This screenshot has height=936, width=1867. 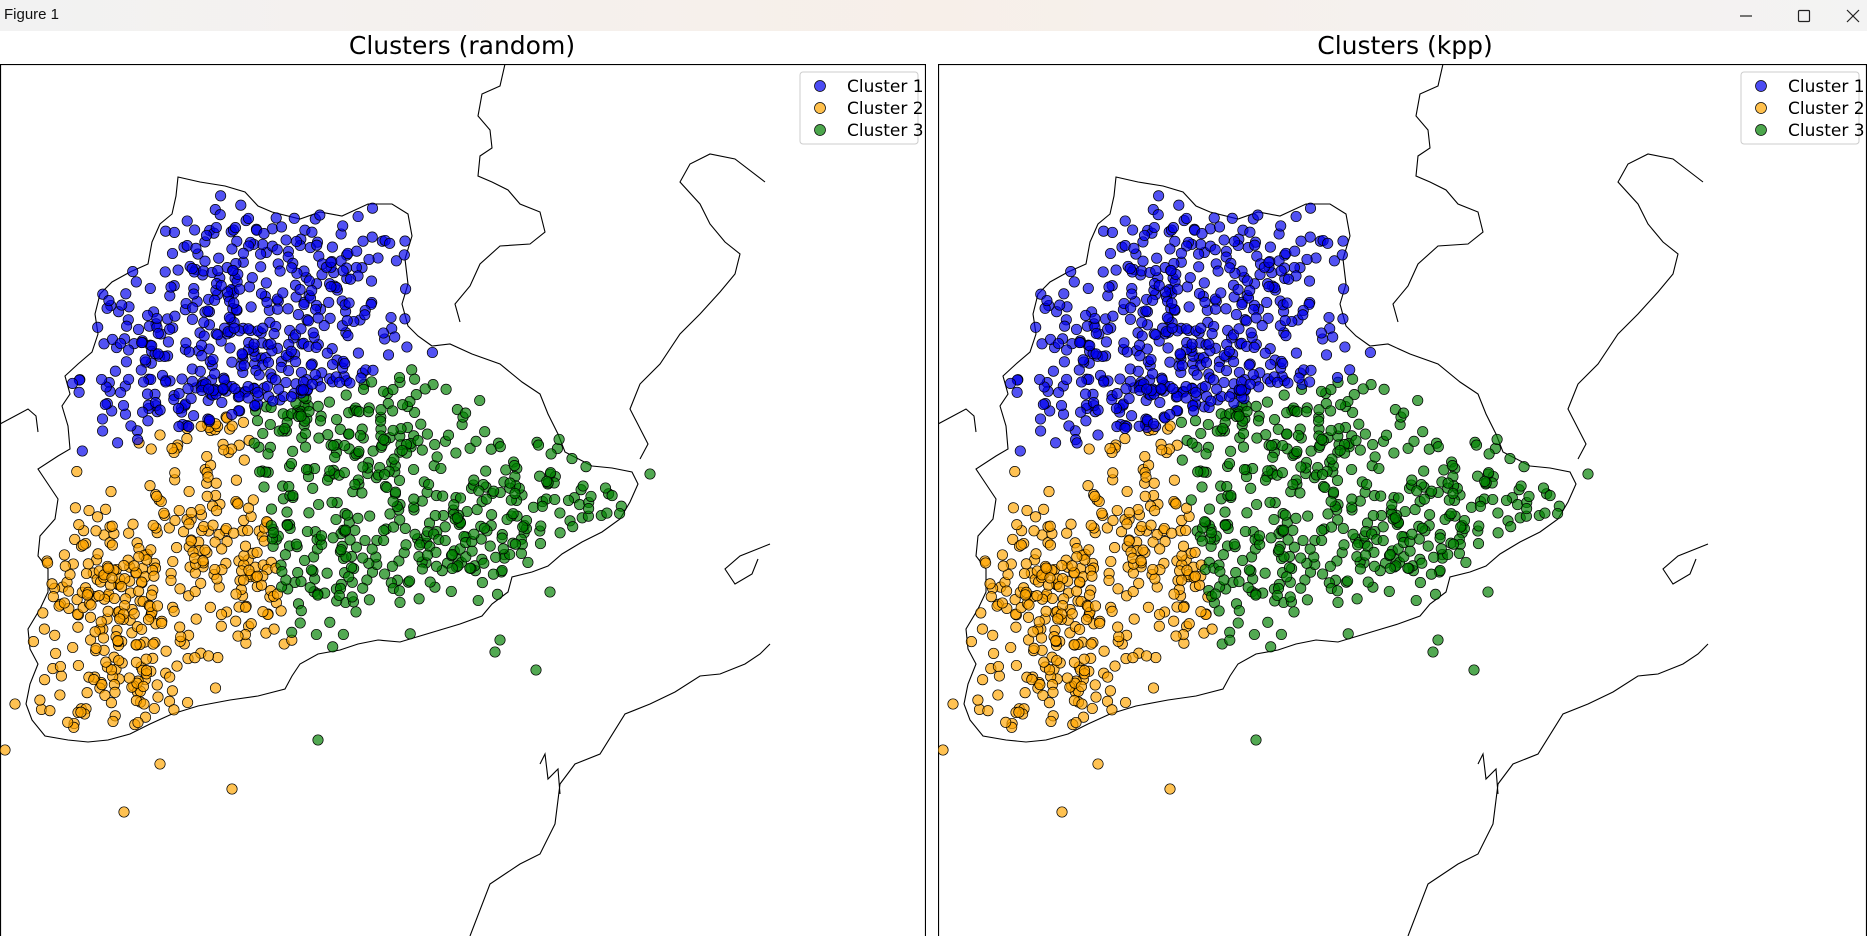 What do you see at coordinates (462, 45) in the screenshot?
I see `panel-title-random: Clusters (random)` at bounding box center [462, 45].